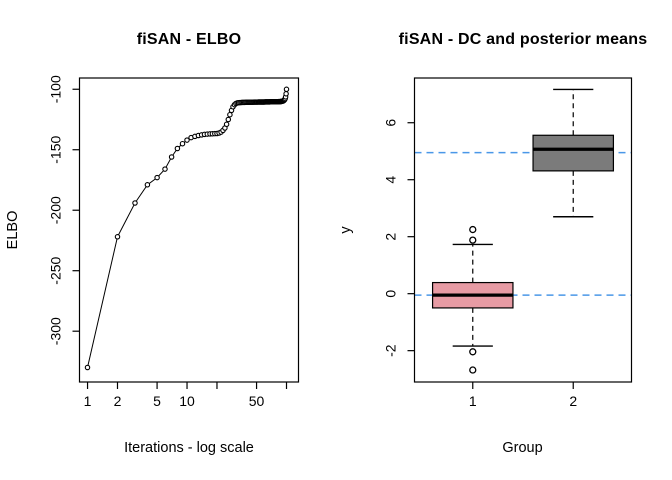 This screenshot has height=480, width=672. I want to click on y-tick-label: -200, so click(56, 210).